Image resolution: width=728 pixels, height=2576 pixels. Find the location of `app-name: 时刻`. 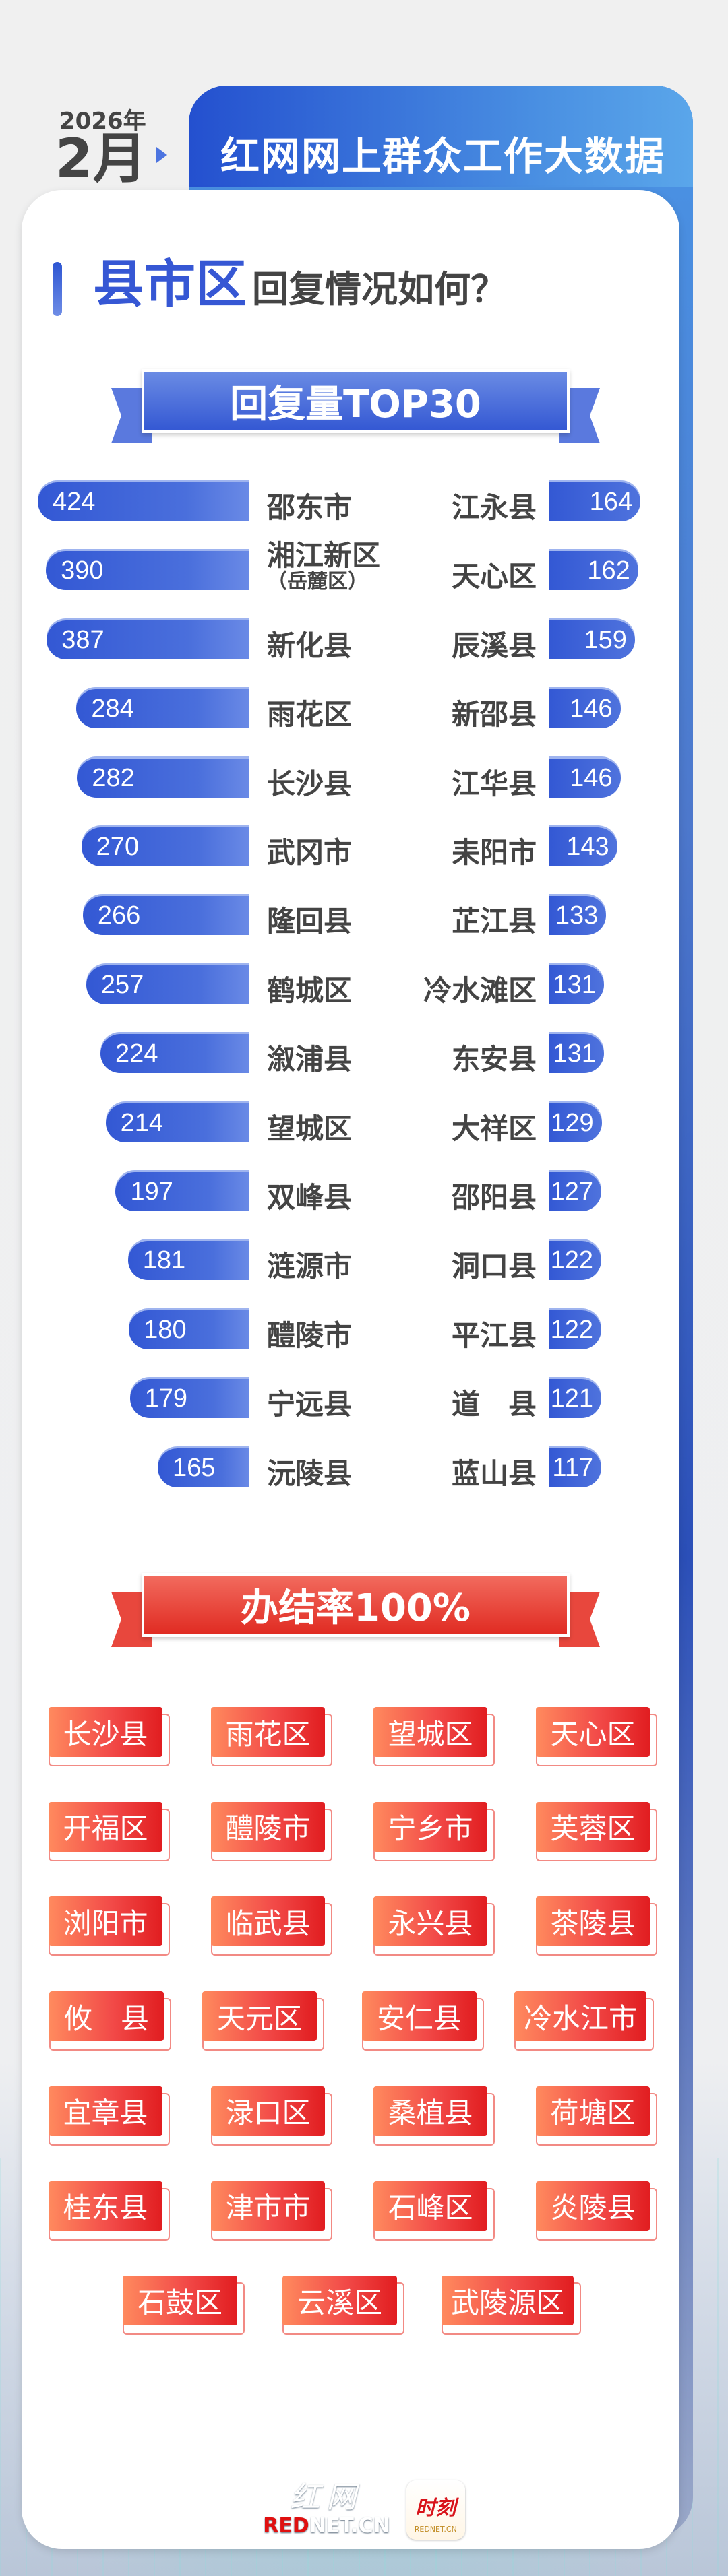

app-name: 时刻 is located at coordinates (435, 2508).